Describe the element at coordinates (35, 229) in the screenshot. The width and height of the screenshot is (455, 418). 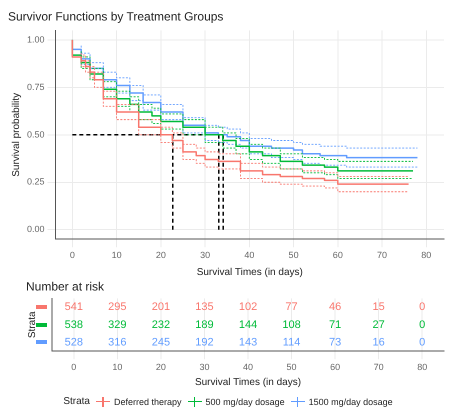
I see `y-tick-label: 0.00` at that location.